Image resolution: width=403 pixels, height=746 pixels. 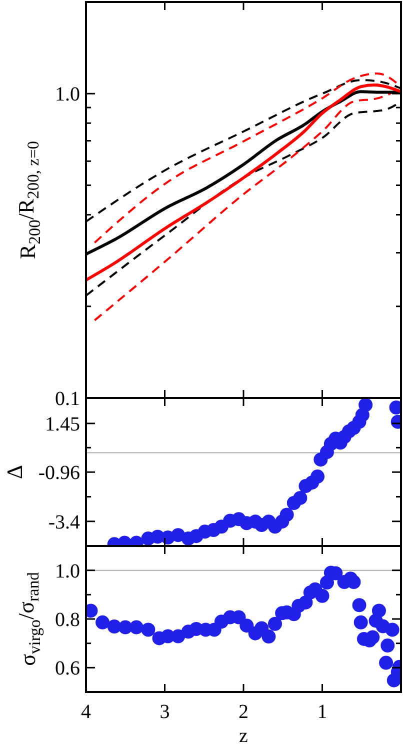 What do you see at coordinates (67, 620) in the screenshot?
I see `y-tick-label: 0.8` at bounding box center [67, 620].